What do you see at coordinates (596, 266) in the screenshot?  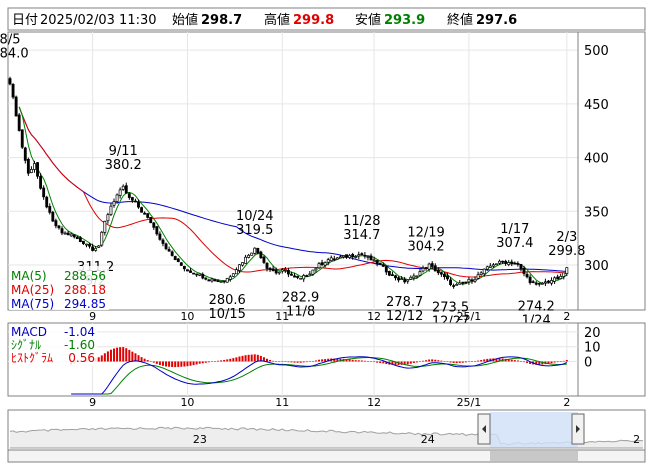 I see `price-y-tick-label: 300` at bounding box center [596, 266].